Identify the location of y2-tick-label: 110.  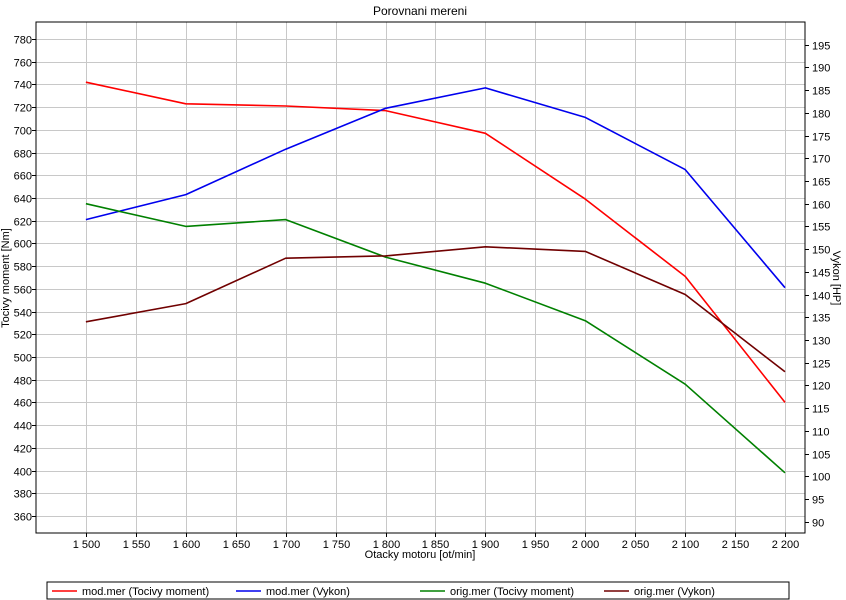
(821, 433).